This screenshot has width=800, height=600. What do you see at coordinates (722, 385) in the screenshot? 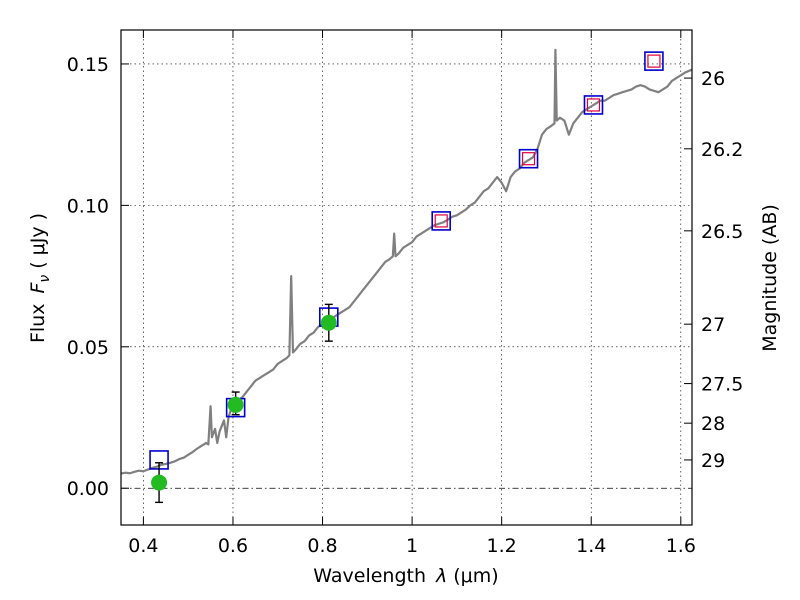
I see `magnitude-tick-label: 27.5` at bounding box center [722, 385].